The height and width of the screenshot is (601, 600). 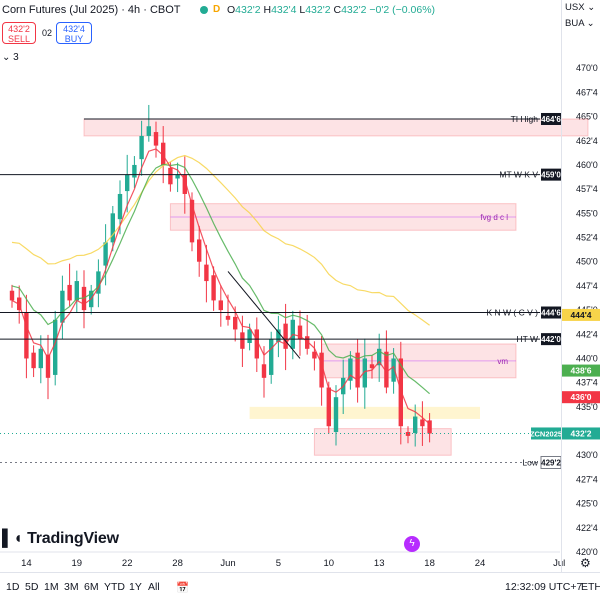 What do you see at coordinates (544, 587) in the screenshot?
I see `clock: 12:32:09 UTC+7` at bounding box center [544, 587].